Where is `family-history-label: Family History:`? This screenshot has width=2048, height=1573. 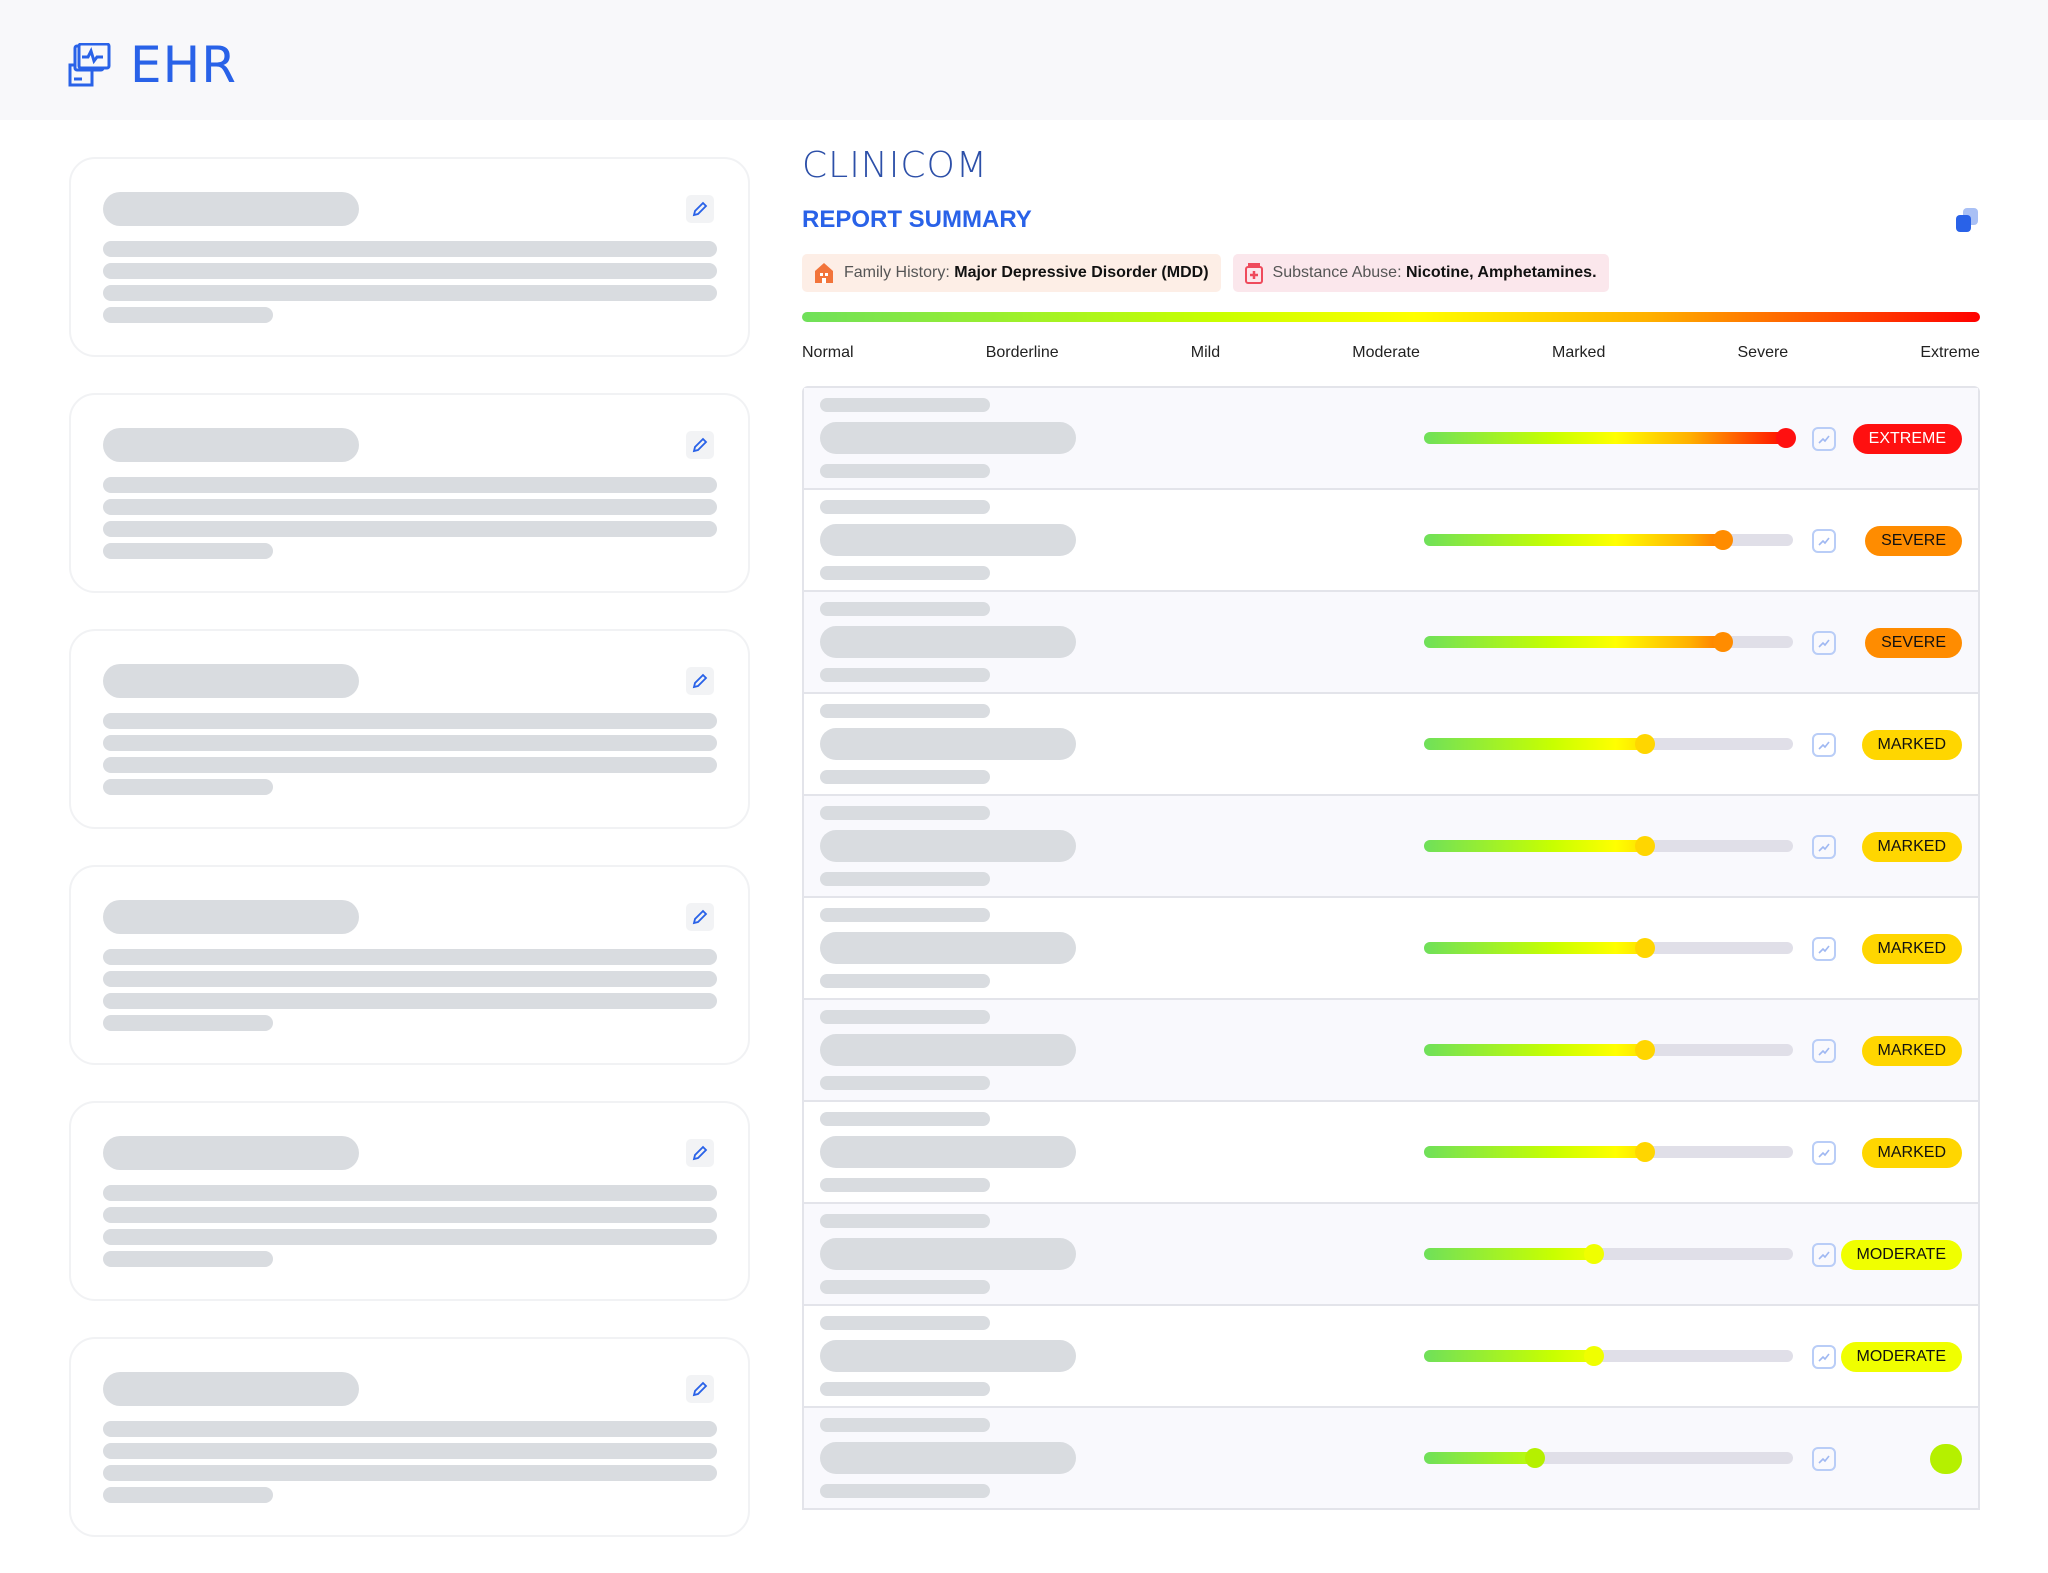 family-history-label: Family History: is located at coordinates (897, 272).